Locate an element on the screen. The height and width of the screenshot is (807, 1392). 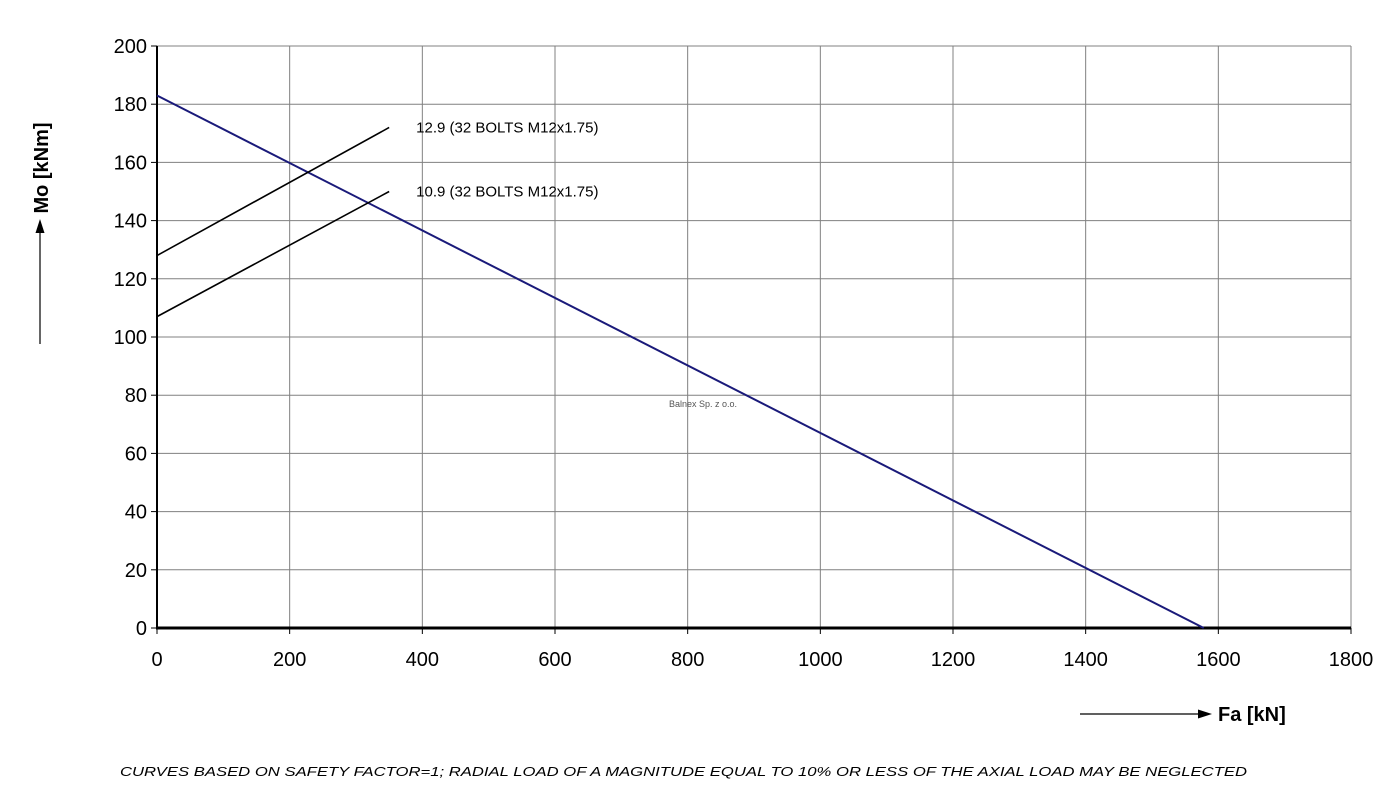
x-tick-label: 1600 is located at coordinates (1218, 660).